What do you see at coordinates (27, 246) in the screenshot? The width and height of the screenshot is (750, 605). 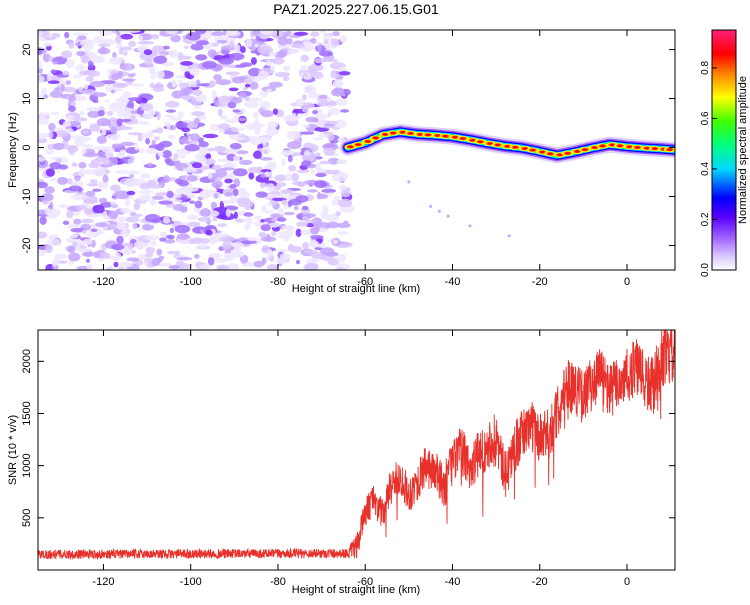 I see `spectrogram-y-tick-label: -20` at bounding box center [27, 246].